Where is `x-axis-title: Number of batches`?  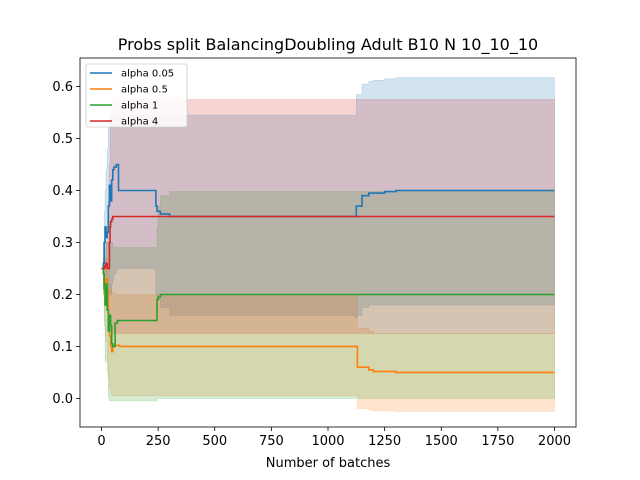
x-axis-title: Number of batches is located at coordinates (328, 463).